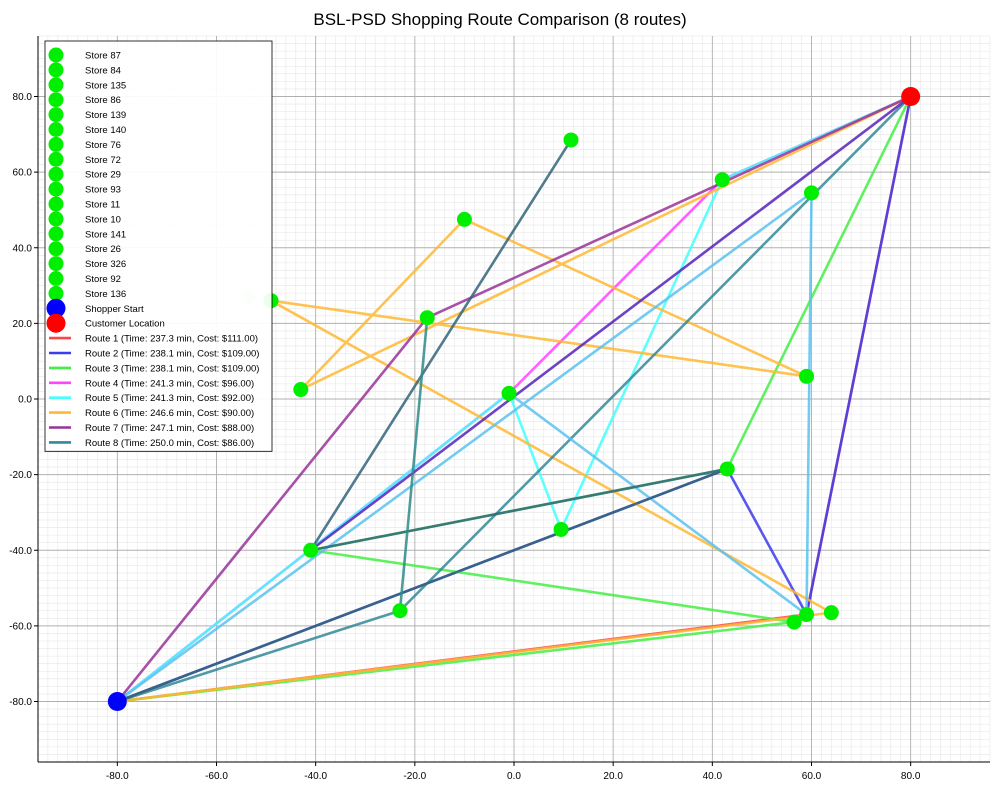 Image resolution: width=1000 pixels, height=800 pixels. What do you see at coordinates (172, 354) in the screenshot?
I see `legend-label: Route 2 (Time: 238.1 min, Cost: $109.00)` at bounding box center [172, 354].